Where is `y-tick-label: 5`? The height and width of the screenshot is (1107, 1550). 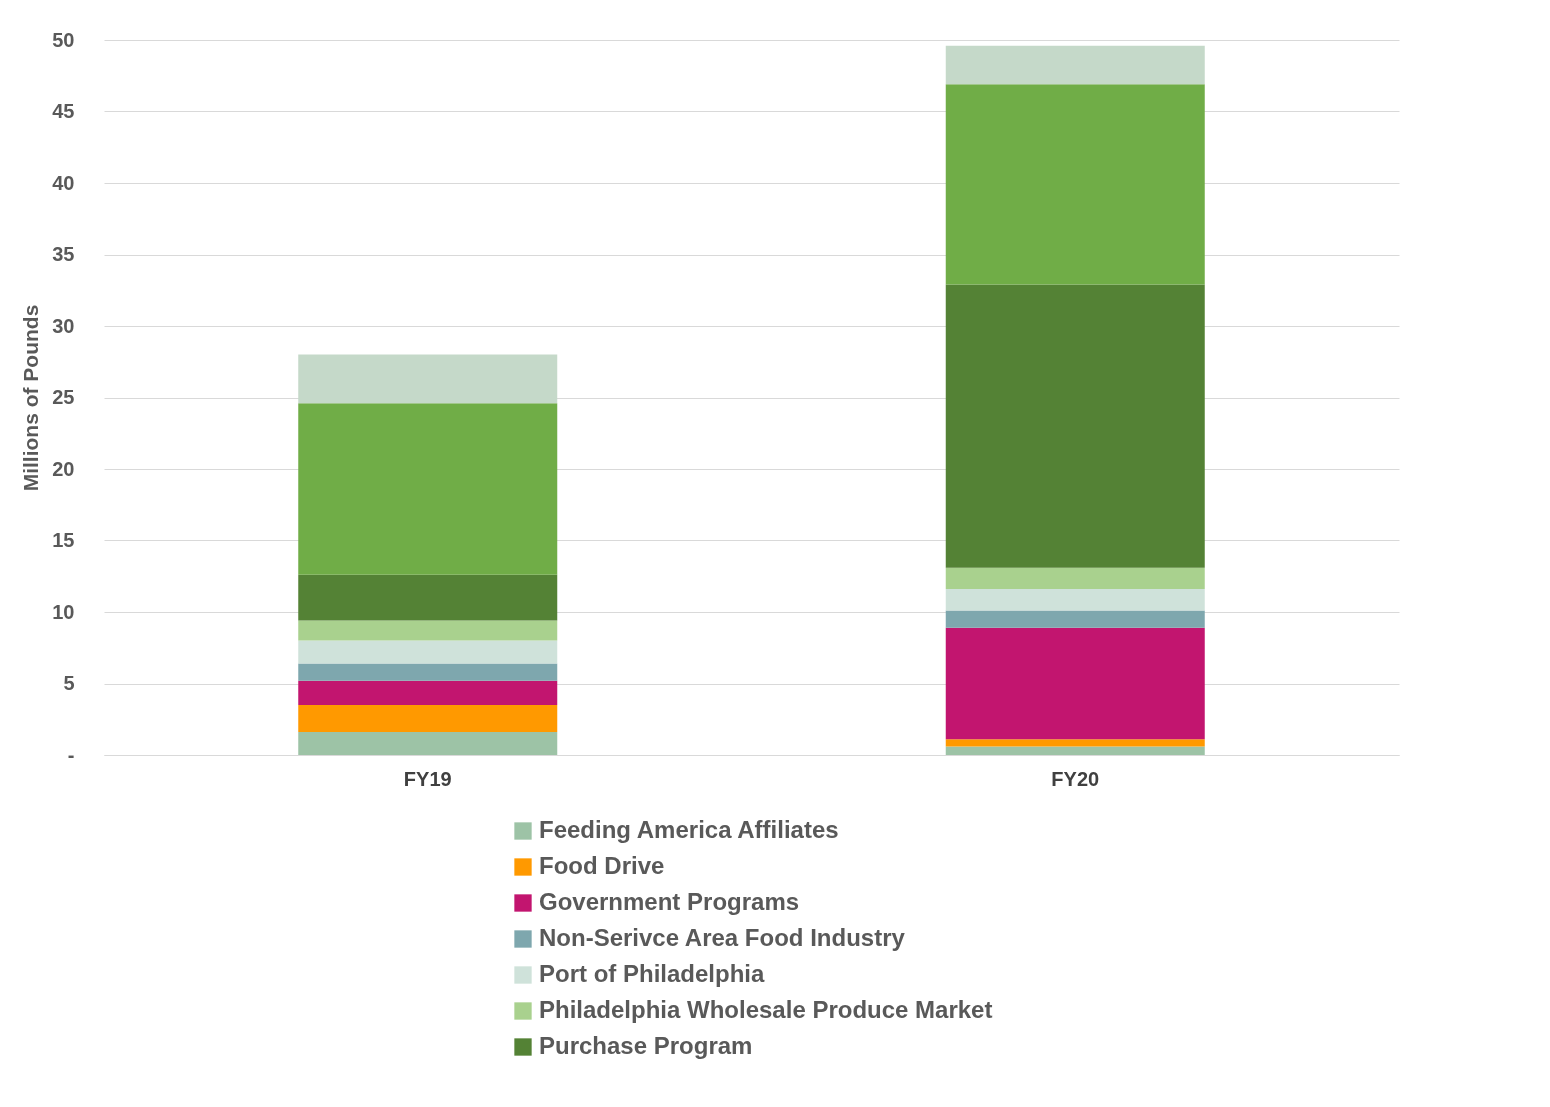 y-tick-label: 5 is located at coordinates (69, 683).